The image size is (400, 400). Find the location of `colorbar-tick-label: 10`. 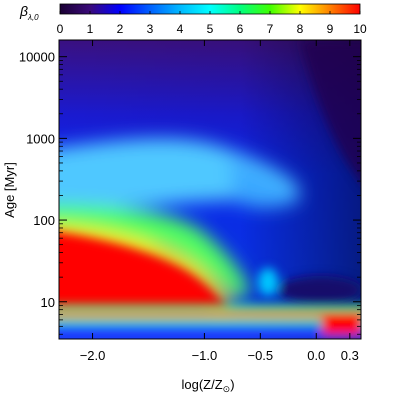

colorbar-tick-label: 10 is located at coordinates (360, 29).